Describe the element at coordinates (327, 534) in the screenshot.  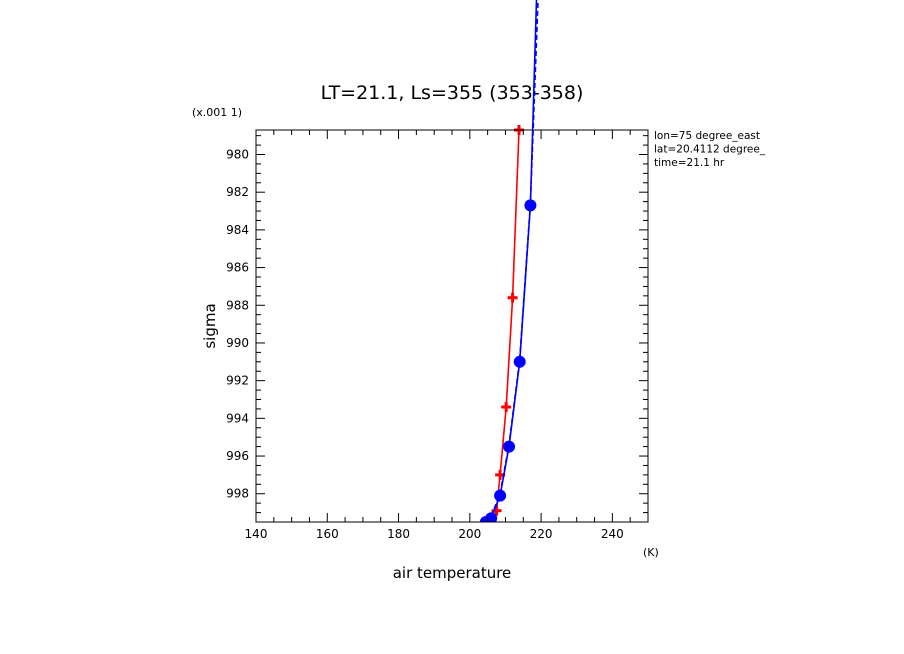
I see `x-tick-label: 160` at that location.